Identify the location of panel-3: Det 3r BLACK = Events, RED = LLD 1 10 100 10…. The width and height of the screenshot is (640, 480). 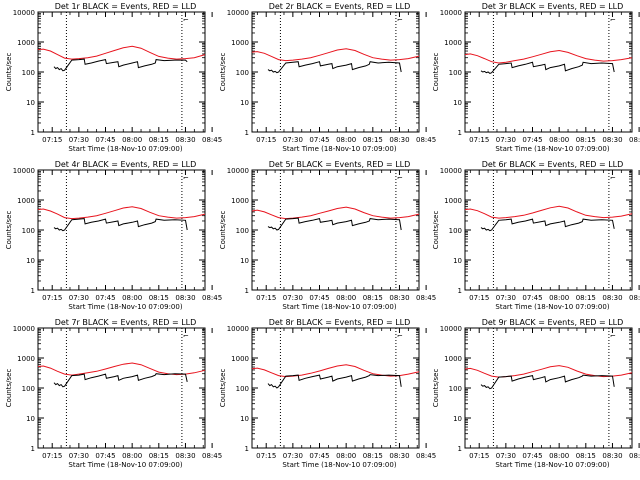
(536, 77).